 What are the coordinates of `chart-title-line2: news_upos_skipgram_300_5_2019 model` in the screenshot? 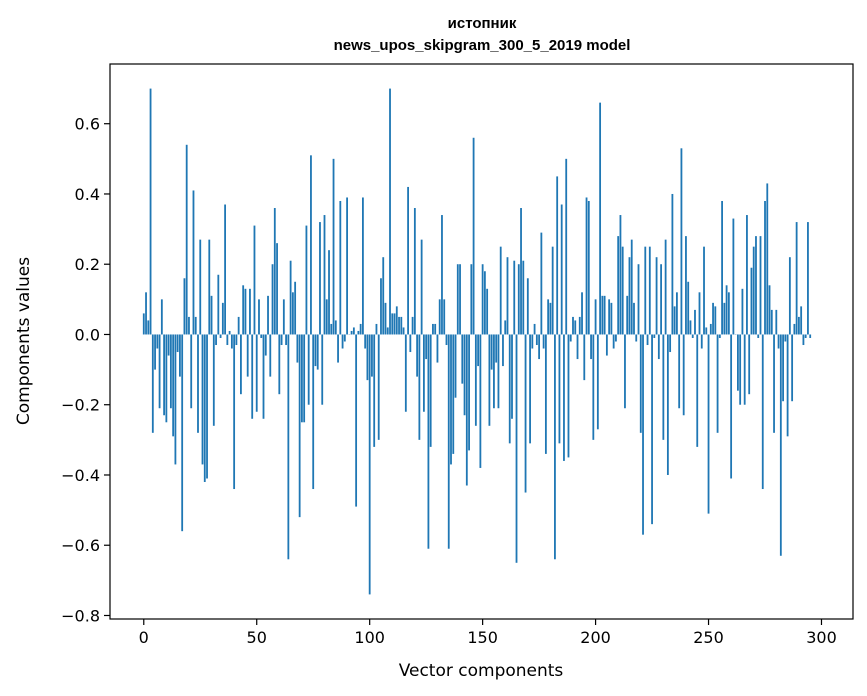 It's located at (482, 45).